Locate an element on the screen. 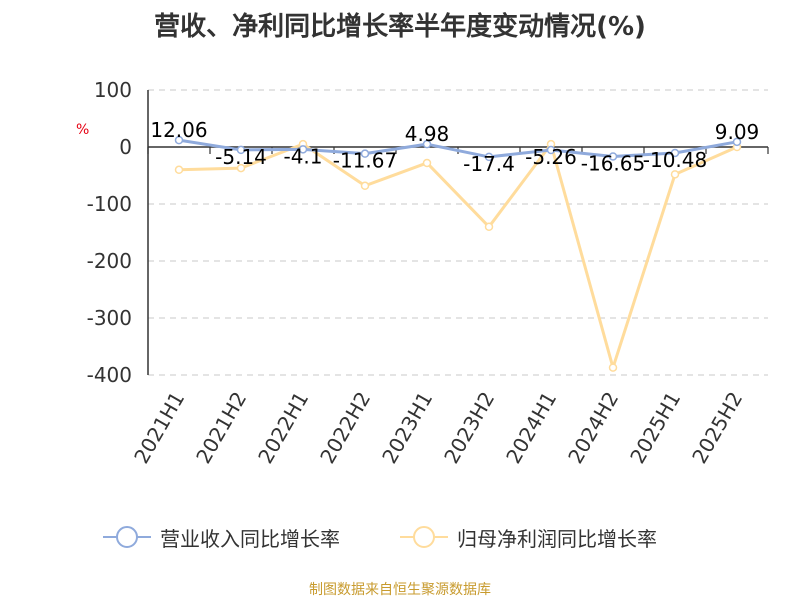 The width and height of the screenshot is (800, 600). x-tick-label: 2024H1 is located at coordinates (531, 428).